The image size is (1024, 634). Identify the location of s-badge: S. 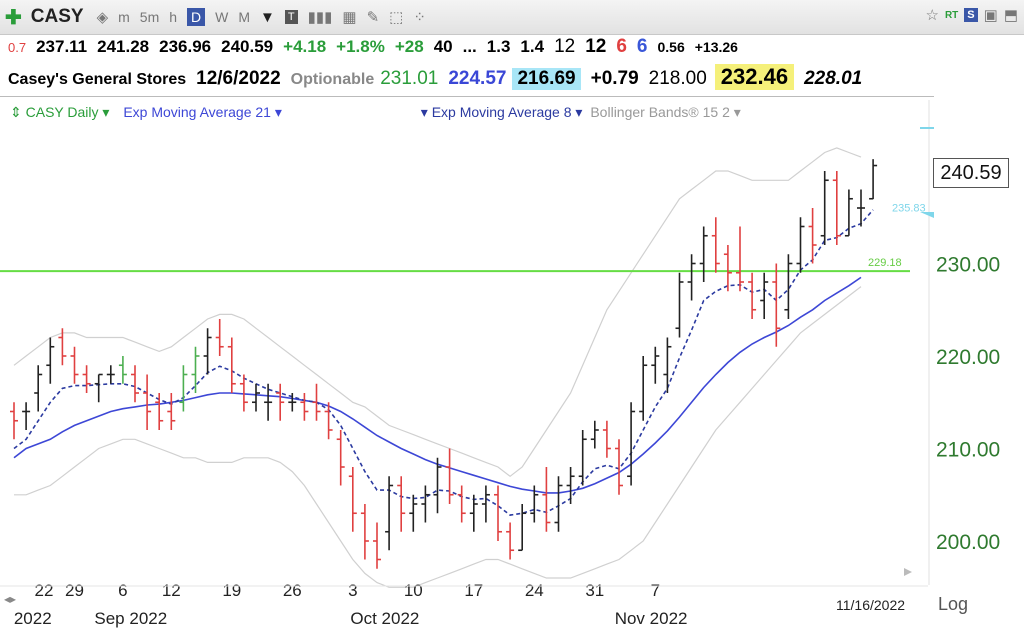
(971, 15).